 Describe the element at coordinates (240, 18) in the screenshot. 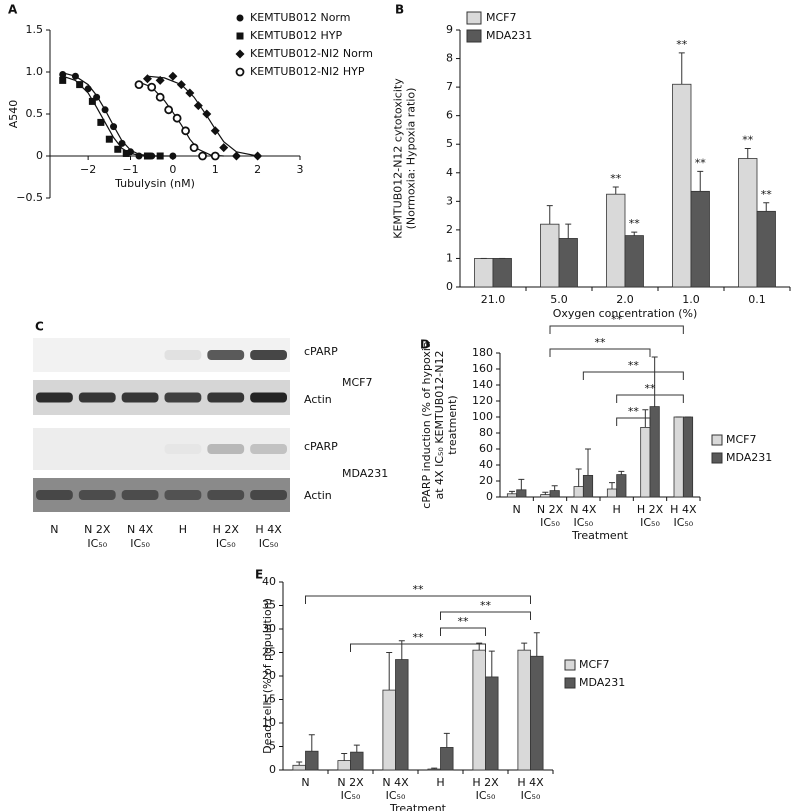

I see `legend-marker` at that location.